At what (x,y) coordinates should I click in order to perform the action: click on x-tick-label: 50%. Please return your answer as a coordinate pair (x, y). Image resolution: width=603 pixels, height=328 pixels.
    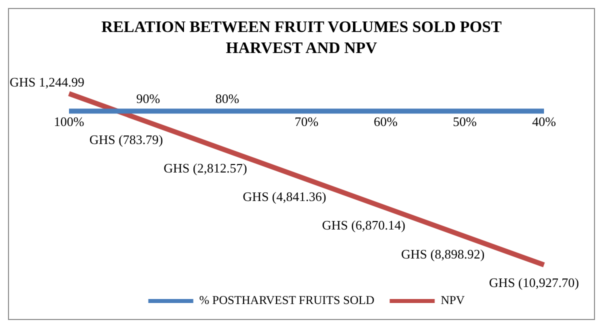
    Looking at the image, I should click on (464, 122).